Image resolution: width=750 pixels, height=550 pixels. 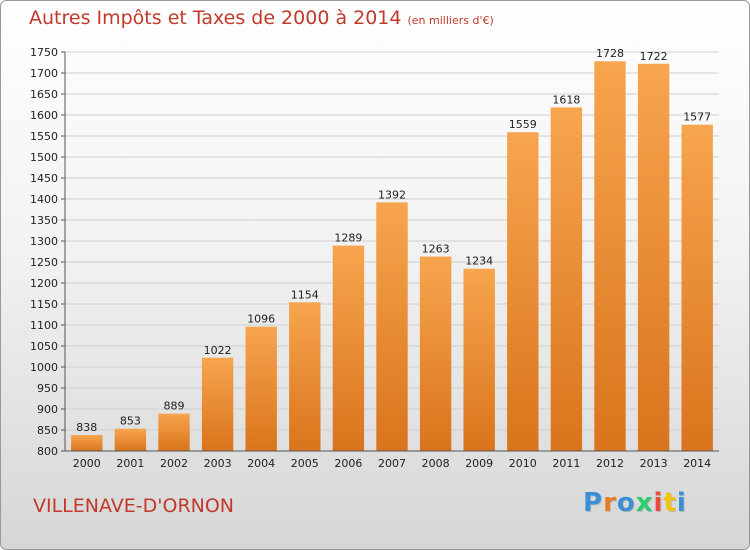 What do you see at coordinates (626, 503) in the screenshot?
I see `logo-letter: o` at bounding box center [626, 503].